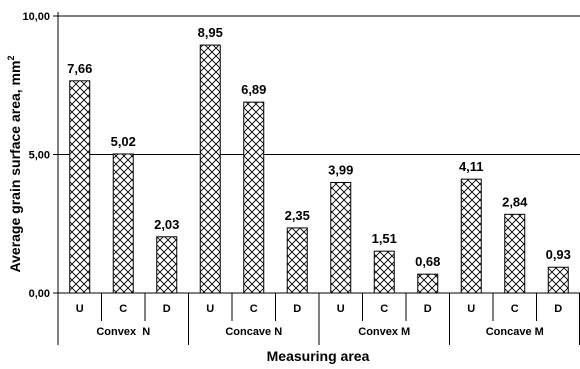 The image size is (580, 369). What do you see at coordinates (384, 238) in the screenshot?
I see `data-label: 1,51` at bounding box center [384, 238].